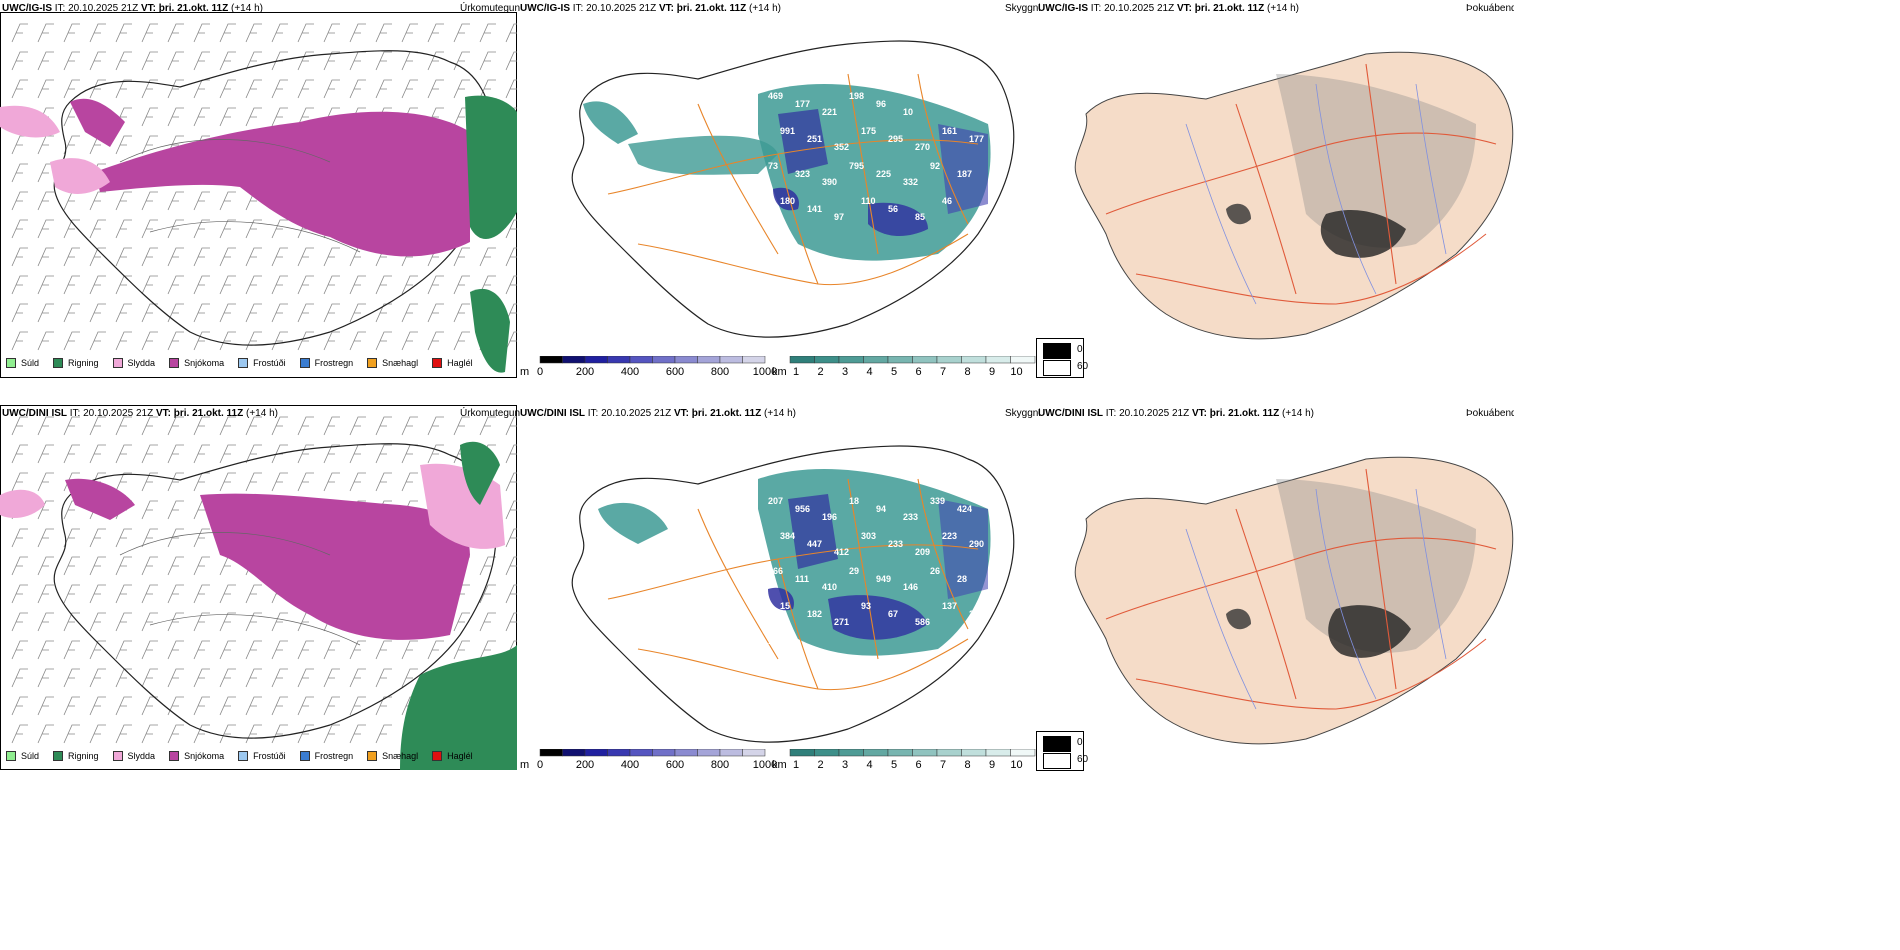 The height and width of the screenshot is (950, 1900). What do you see at coordinates (922, 552) in the screenshot?
I see `cloud-base-value: 209` at bounding box center [922, 552].